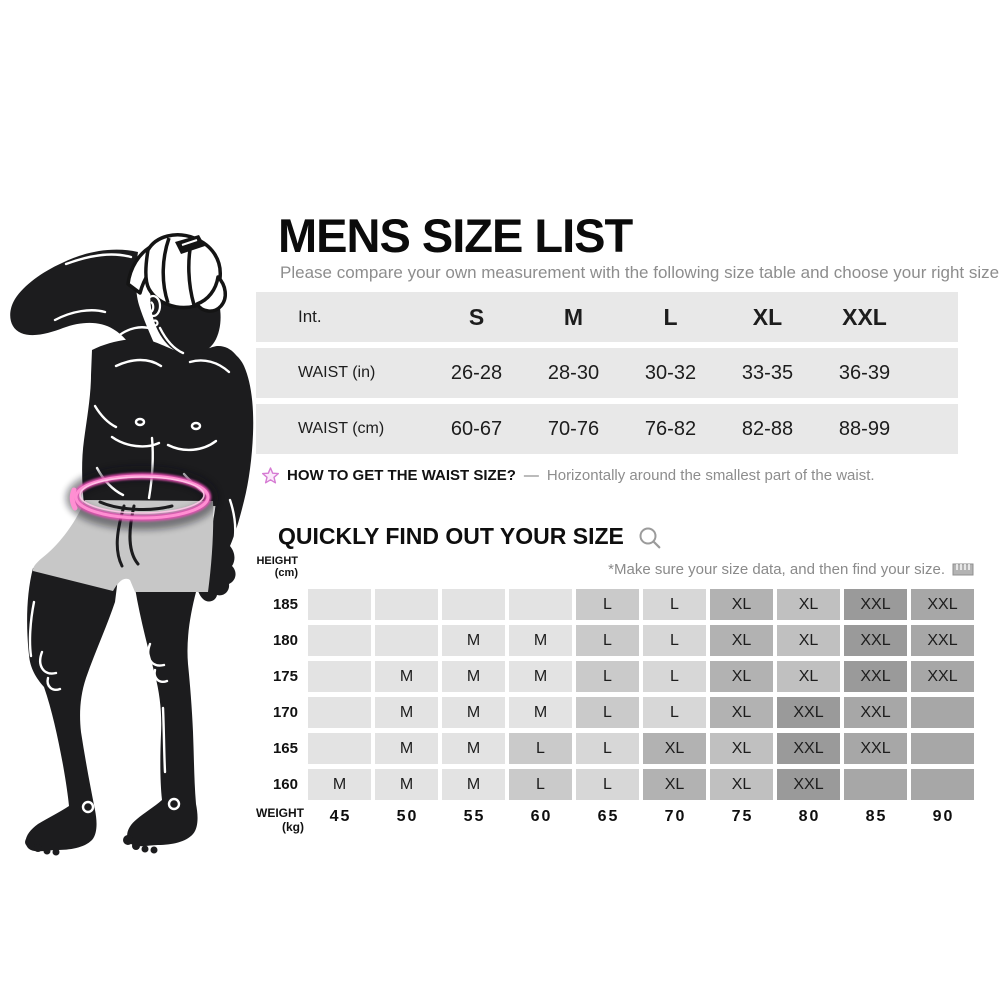 The image size is (1000, 1000). What do you see at coordinates (607, 373) in the screenshot?
I see `size-table-row: WAIST (in) 26-28 28-30 30-32 33-35 36-39` at bounding box center [607, 373].